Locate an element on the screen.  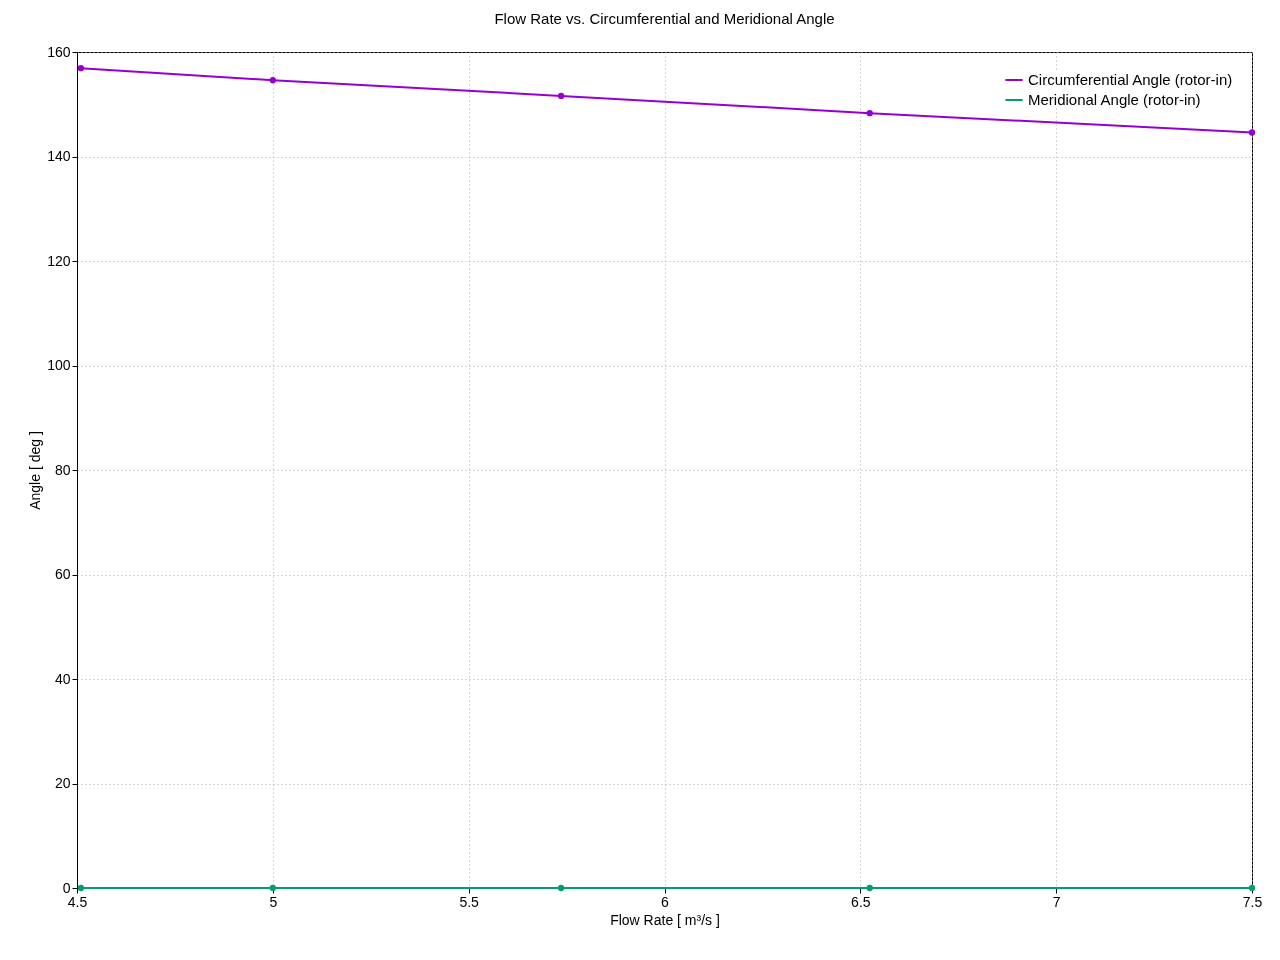
y-tick-label: 160 is located at coordinates (59, 51).